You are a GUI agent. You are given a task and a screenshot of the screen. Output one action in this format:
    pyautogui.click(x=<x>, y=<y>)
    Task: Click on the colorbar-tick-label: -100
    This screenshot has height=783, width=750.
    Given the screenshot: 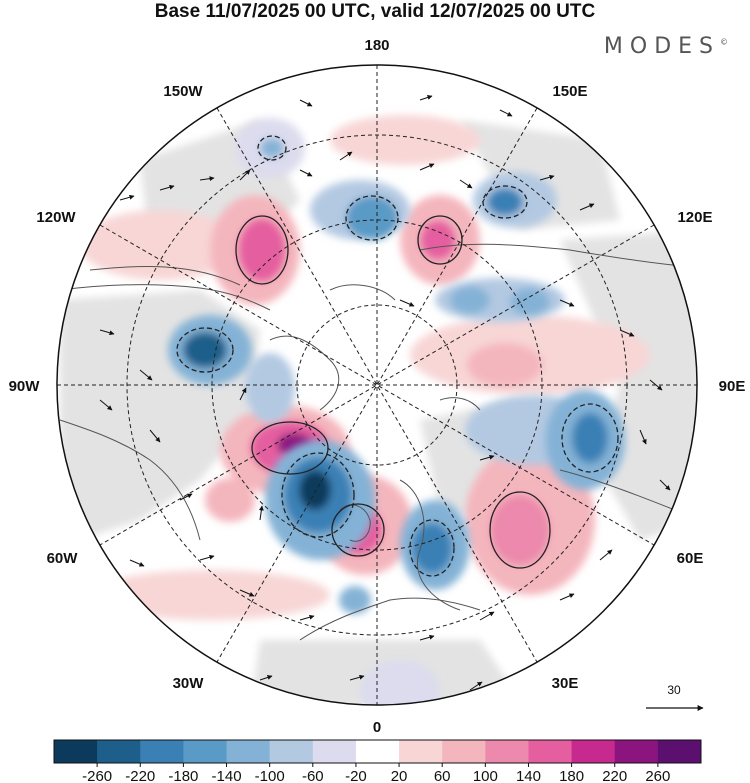 What is the action you would take?
    pyautogui.click(x=270, y=775)
    